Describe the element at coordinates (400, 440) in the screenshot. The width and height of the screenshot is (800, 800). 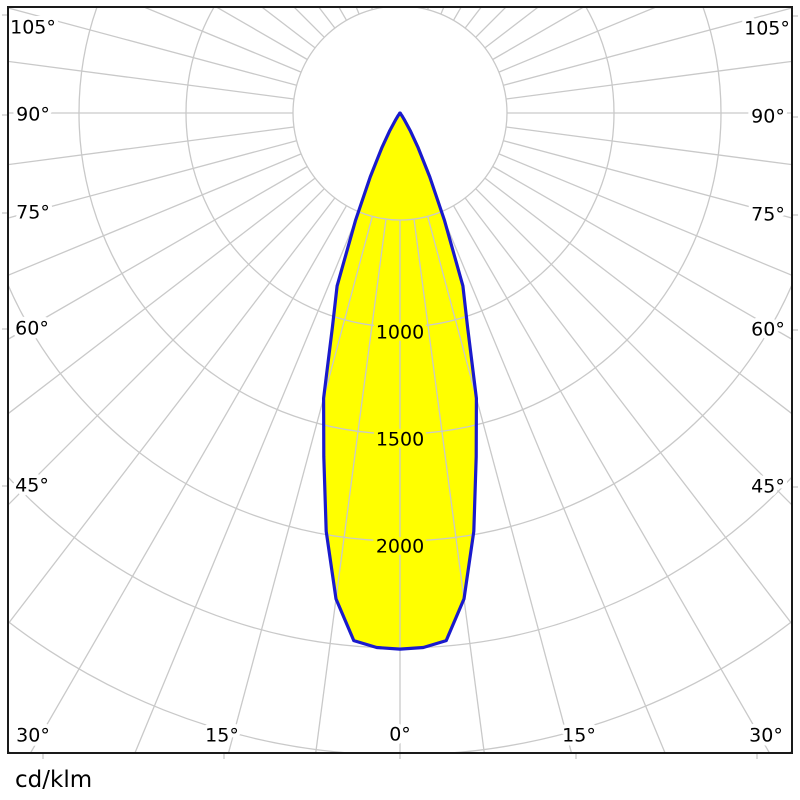
I see `radius-label-1500: 1500` at that location.